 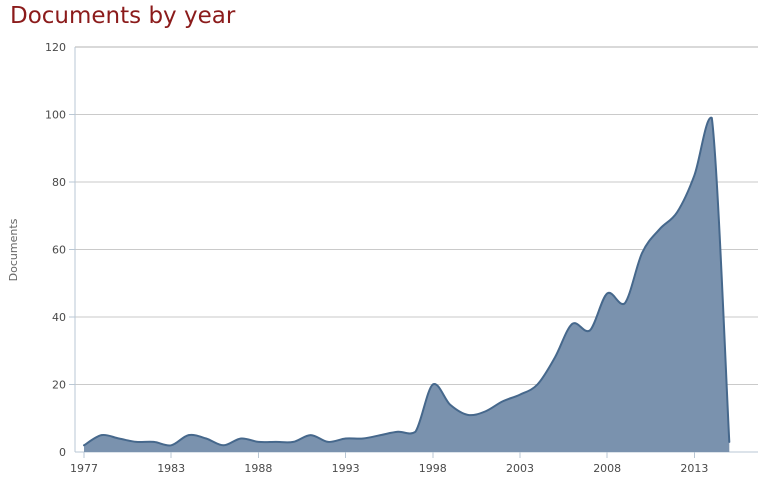 I want to click on y-tick-label: 20, so click(x=59, y=385).